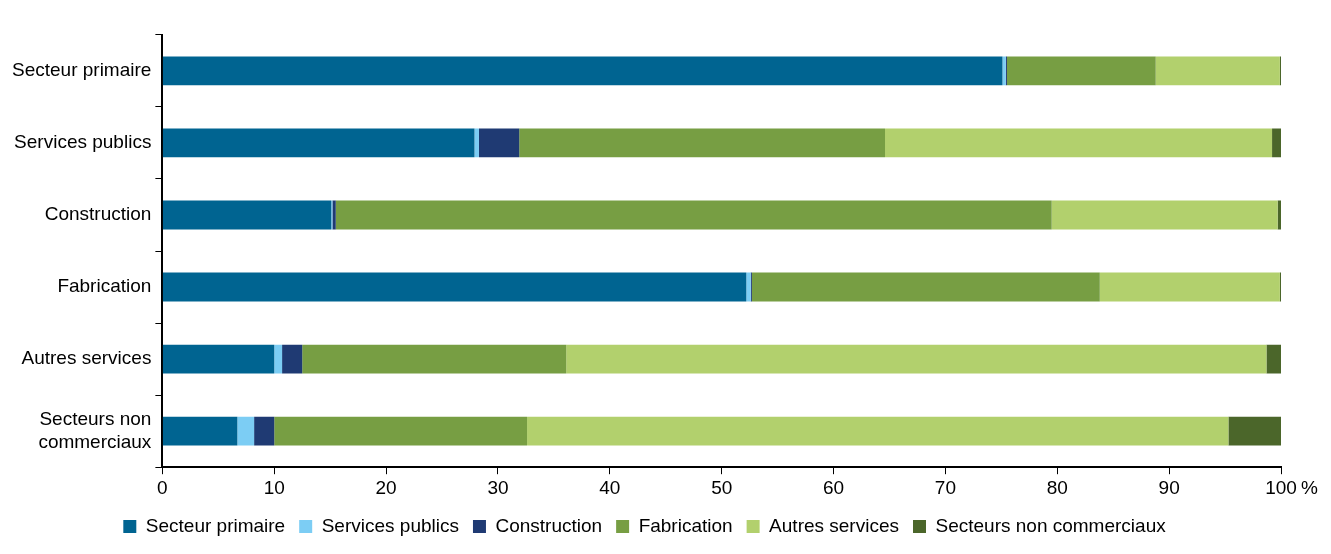 The height and width of the screenshot is (554, 1331). I want to click on x-axis-title: %, so click(1309, 487).